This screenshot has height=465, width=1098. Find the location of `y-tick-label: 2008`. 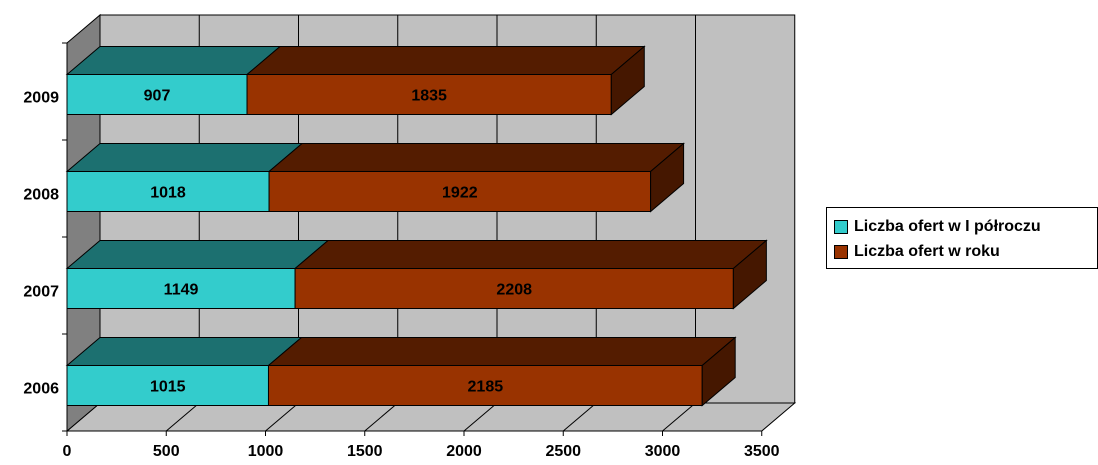

y-tick-label: 2008 is located at coordinates (41, 195).